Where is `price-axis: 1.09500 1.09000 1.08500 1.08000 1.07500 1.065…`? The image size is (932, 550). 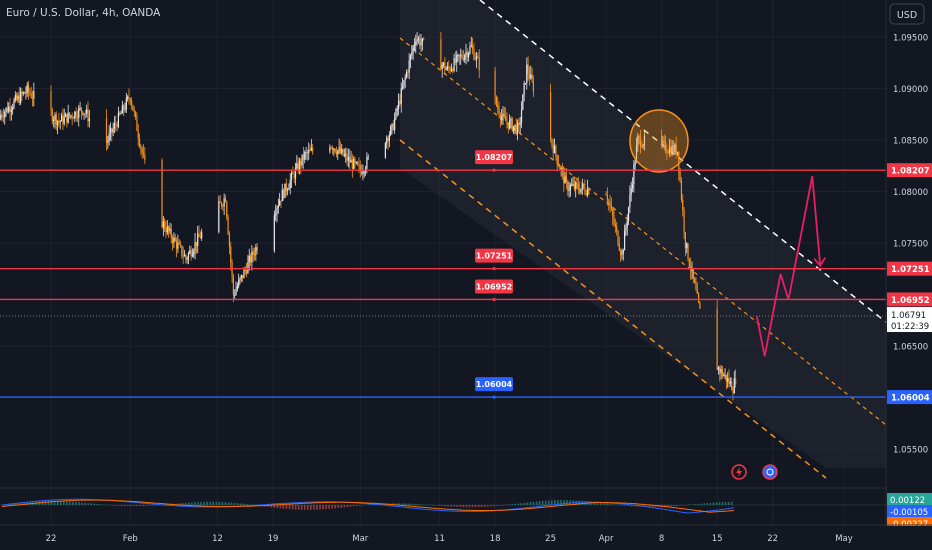 price-axis: 1.09500 1.09000 1.08500 1.08000 1.07500 1.065… is located at coordinates (908, 265).